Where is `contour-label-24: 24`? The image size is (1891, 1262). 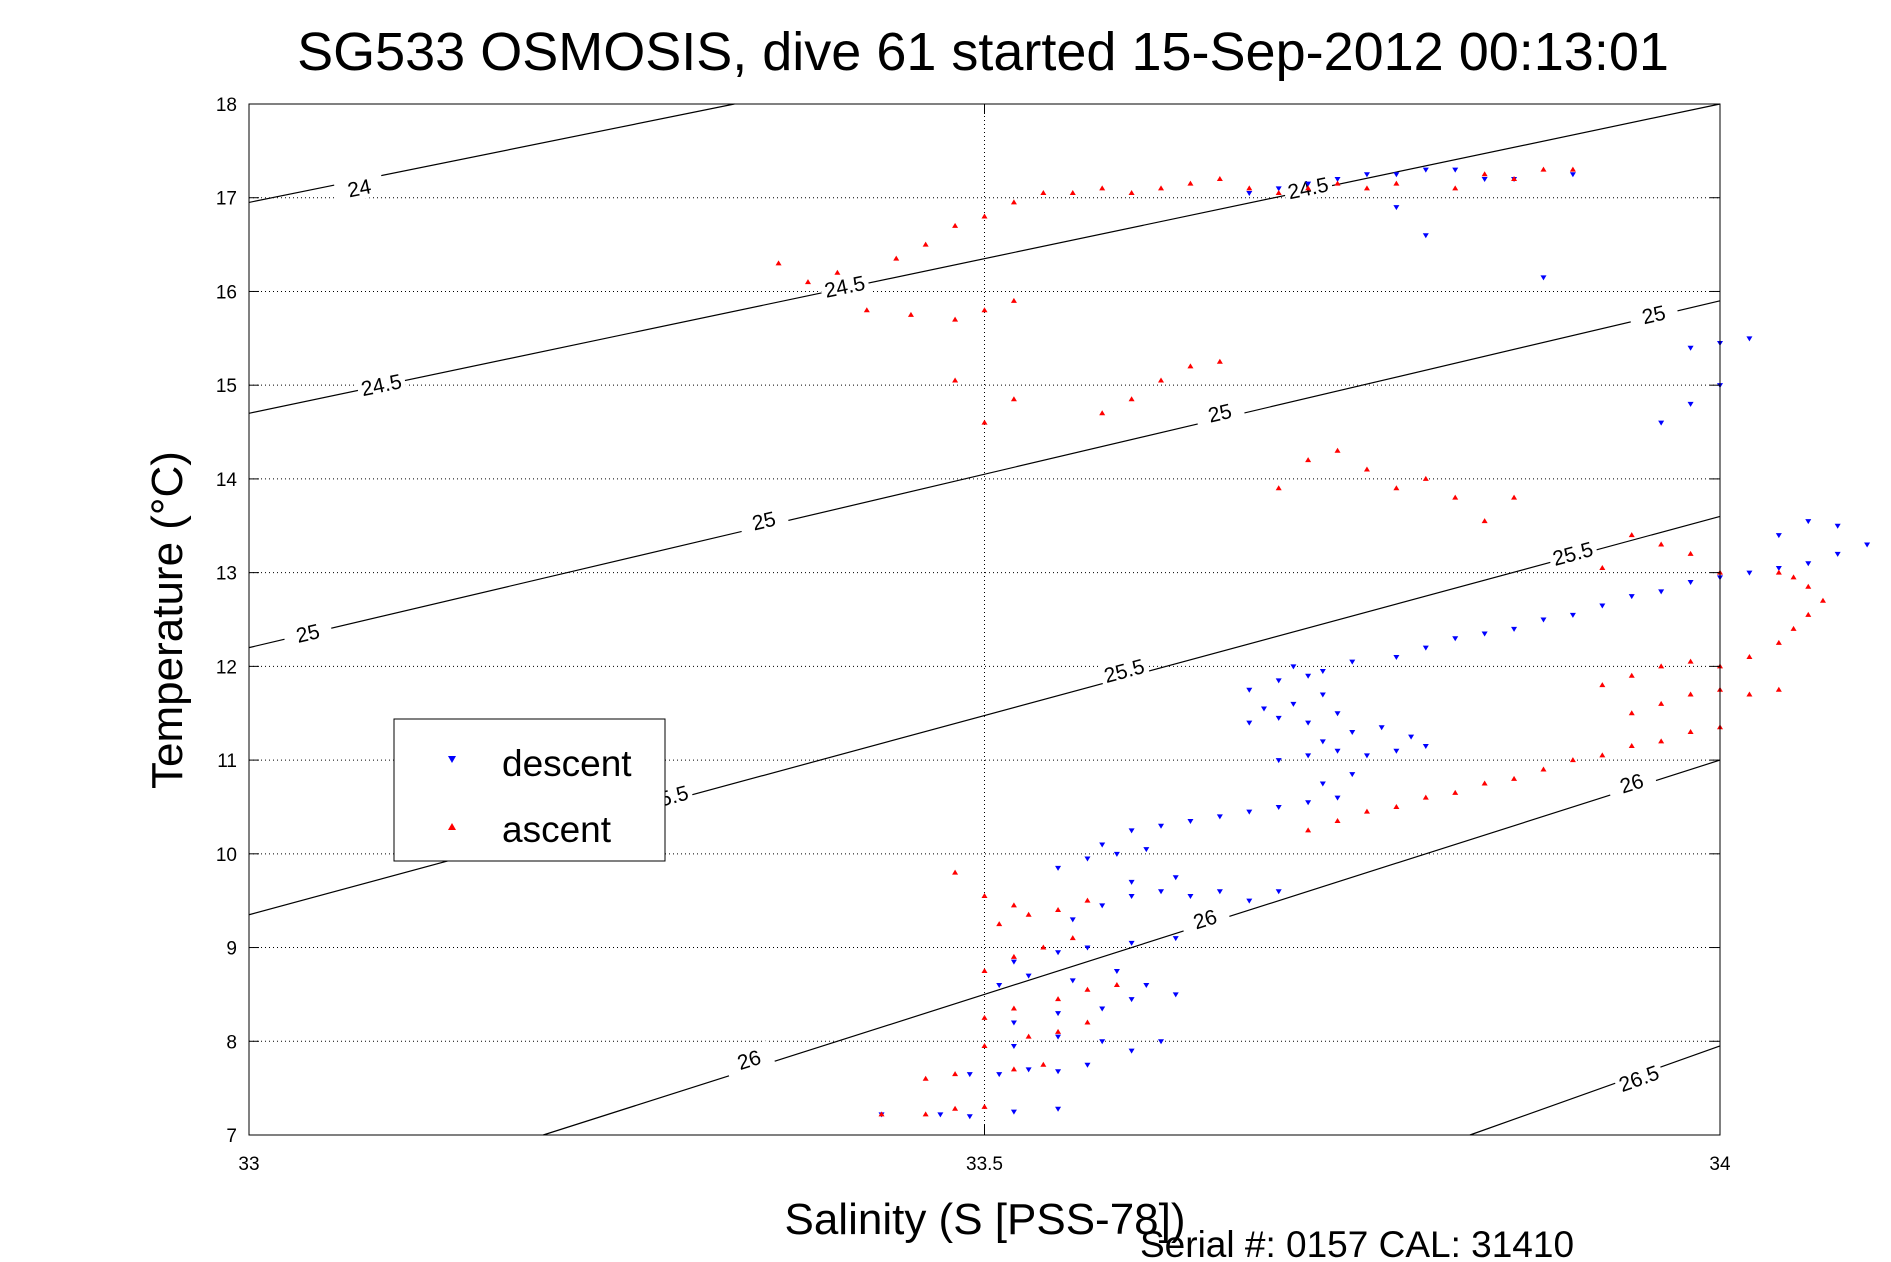
contour-label-24: 24 is located at coordinates (360, 188).